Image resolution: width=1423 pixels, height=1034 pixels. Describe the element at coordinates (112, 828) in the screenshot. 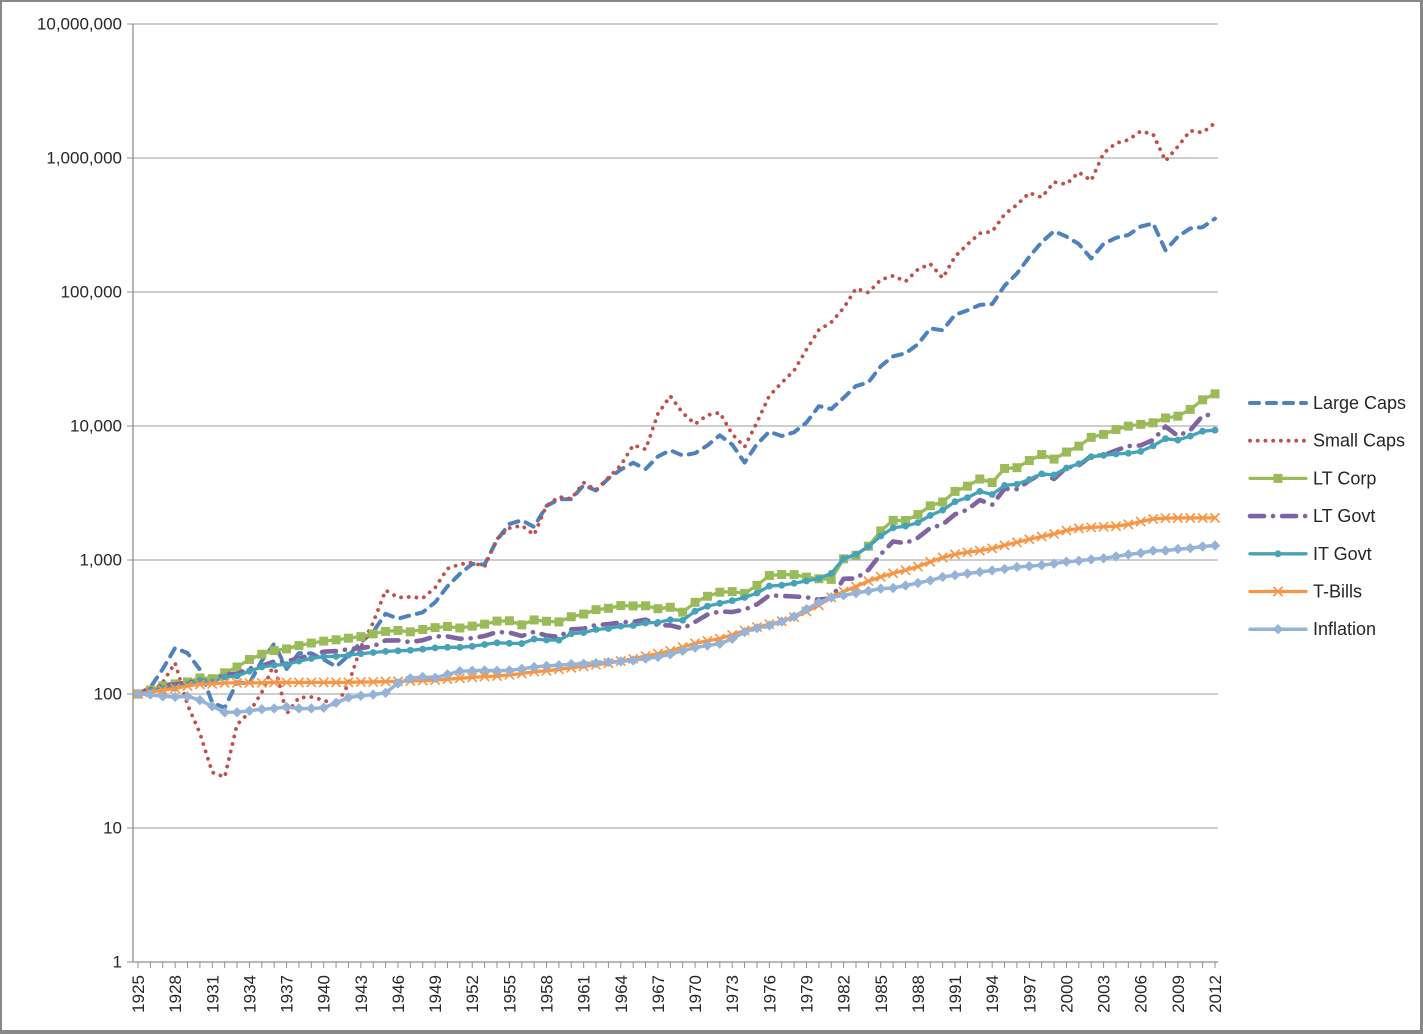

I see `y-tick-label: 10` at that location.